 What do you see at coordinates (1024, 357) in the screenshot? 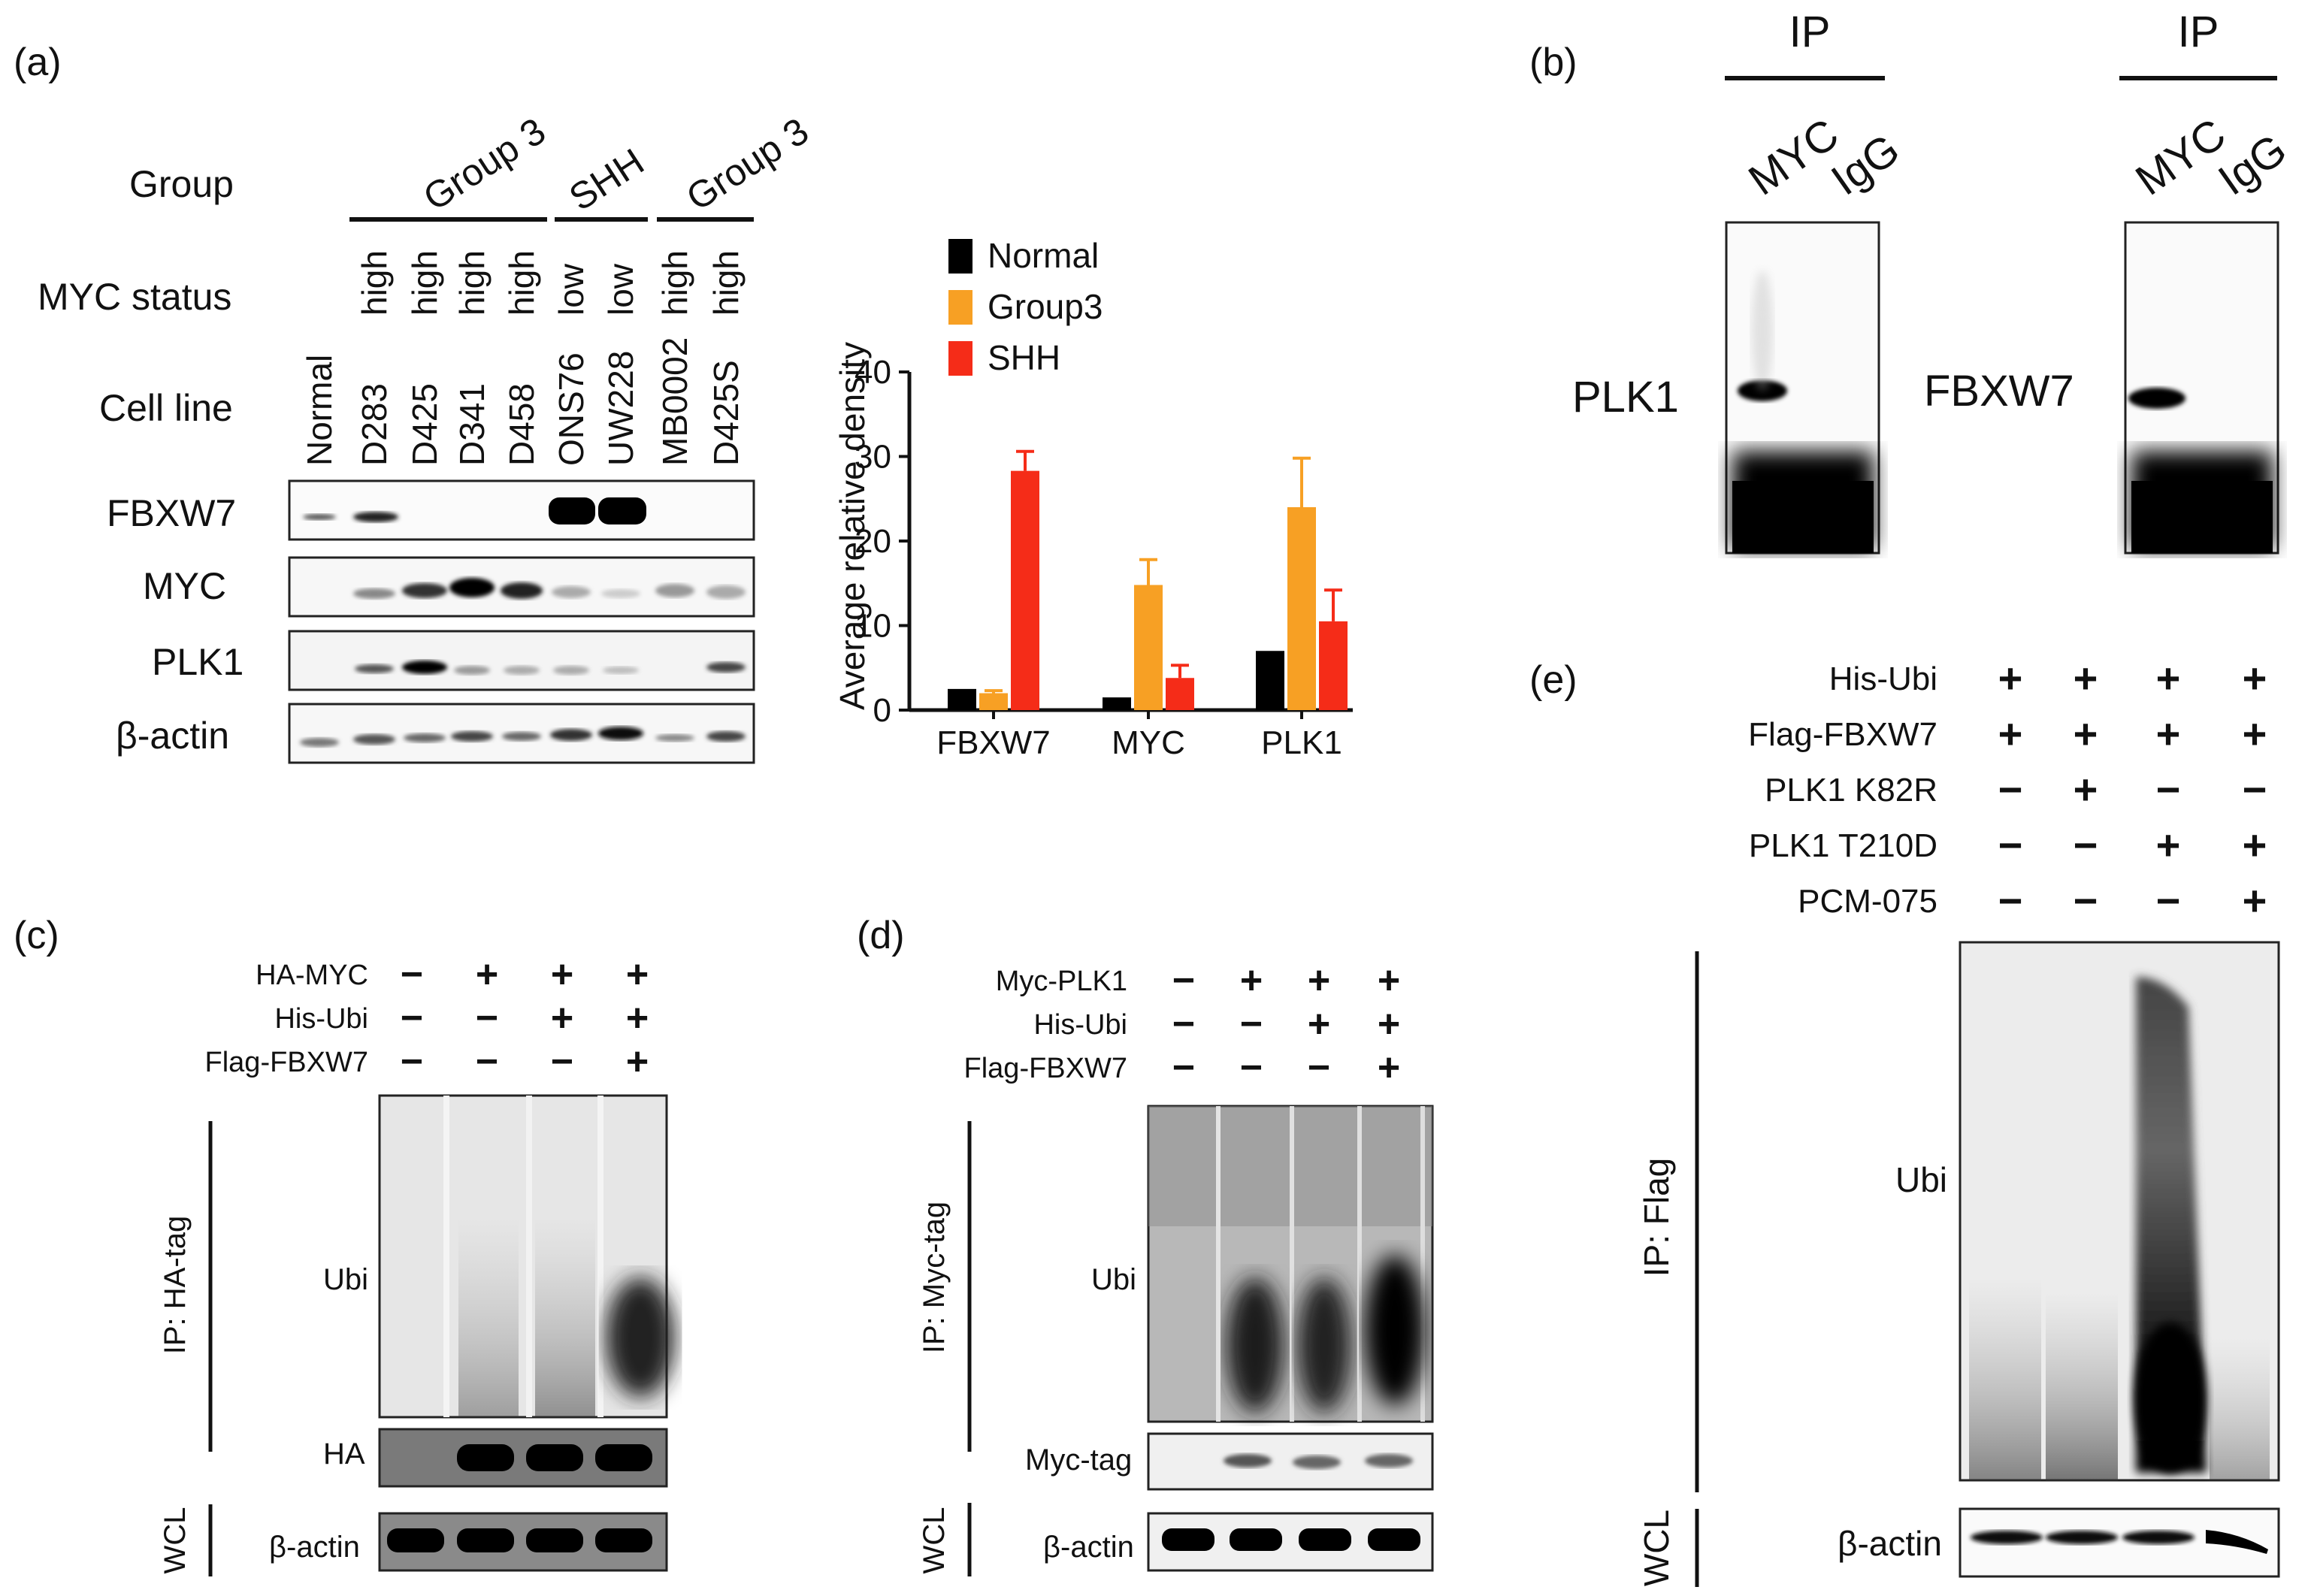
I see `chart-legend-label: SHH` at bounding box center [1024, 357].